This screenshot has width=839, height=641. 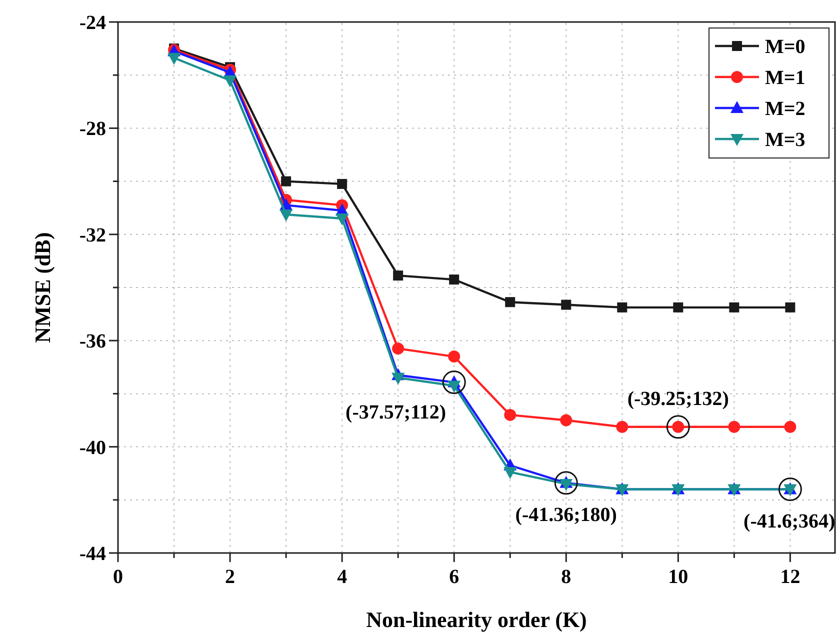 I want to click on x-tick-label: 6, so click(x=454, y=577).